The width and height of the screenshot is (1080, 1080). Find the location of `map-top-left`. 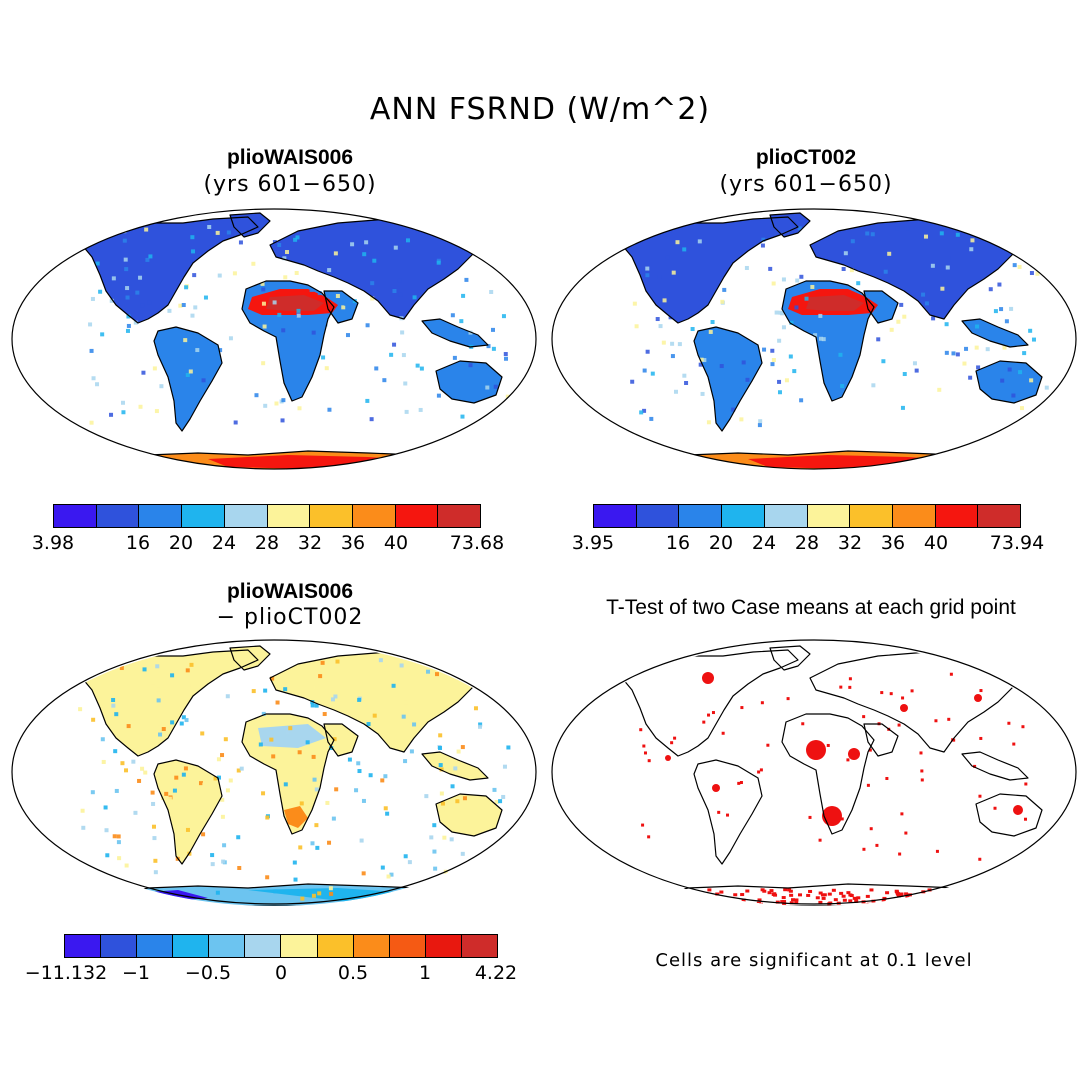

map-top-left is located at coordinates (274, 339).